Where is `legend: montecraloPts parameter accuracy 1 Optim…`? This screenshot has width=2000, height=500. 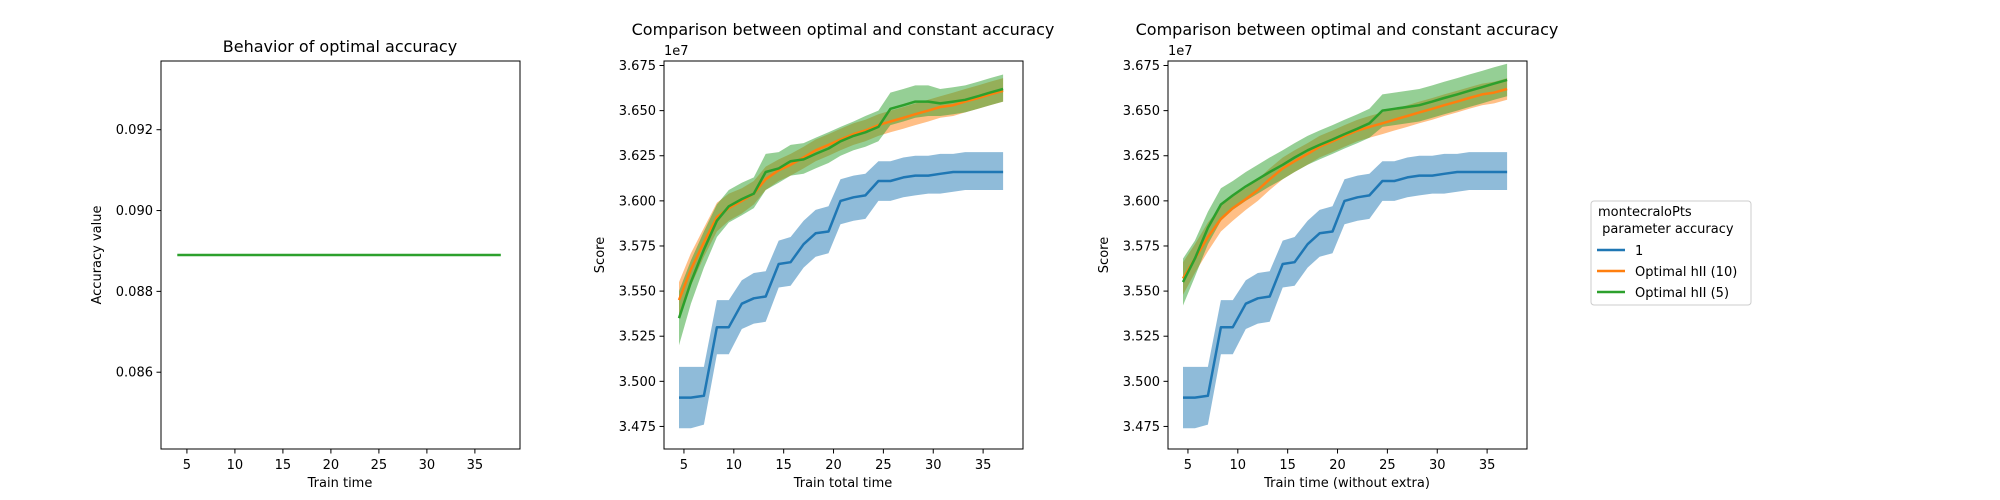 legend: montecraloPts parameter accuracy 1 Optim… is located at coordinates (1671, 253).